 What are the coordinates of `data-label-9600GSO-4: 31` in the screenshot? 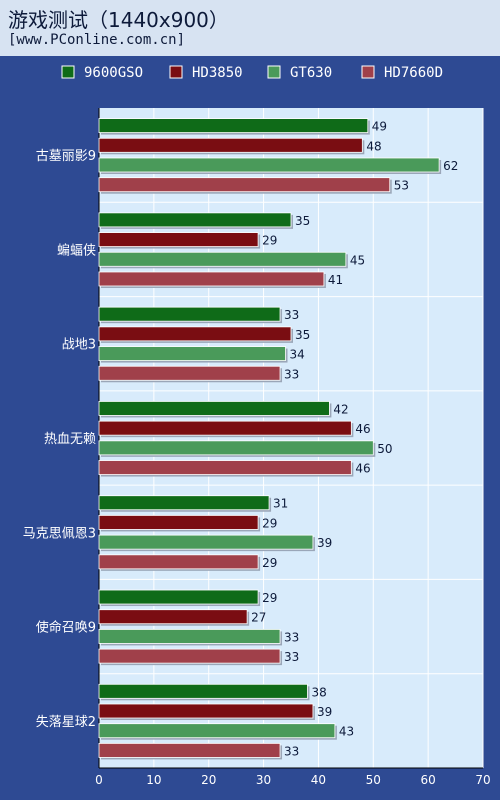 It's located at (280, 504).